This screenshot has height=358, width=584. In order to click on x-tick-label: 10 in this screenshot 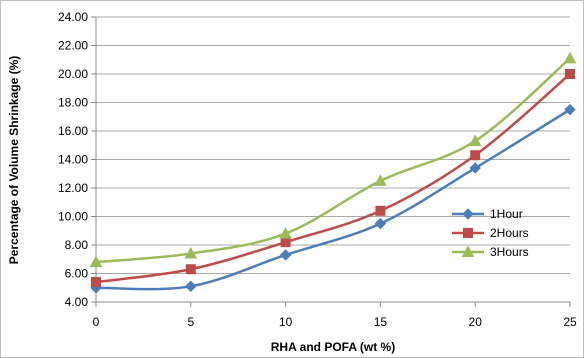, I will do `click(286, 322)`.